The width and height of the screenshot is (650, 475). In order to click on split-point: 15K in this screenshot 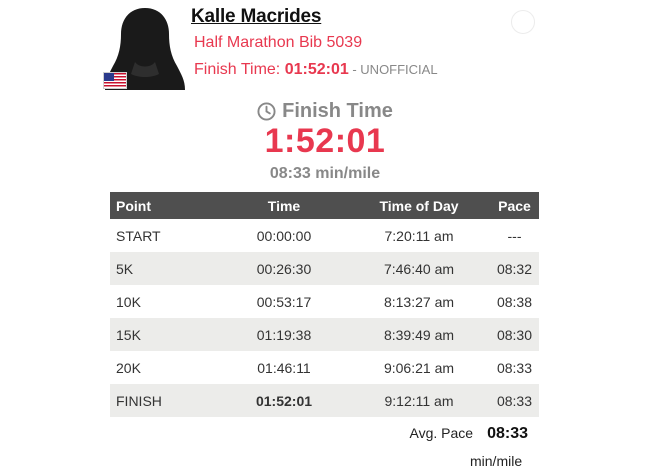, I will do `click(165, 334)`.